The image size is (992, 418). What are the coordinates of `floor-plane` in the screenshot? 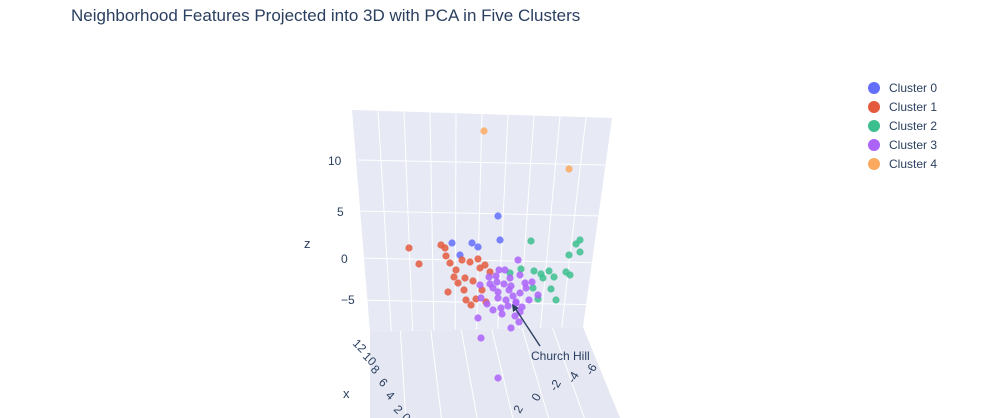 It's located at (495, 372).